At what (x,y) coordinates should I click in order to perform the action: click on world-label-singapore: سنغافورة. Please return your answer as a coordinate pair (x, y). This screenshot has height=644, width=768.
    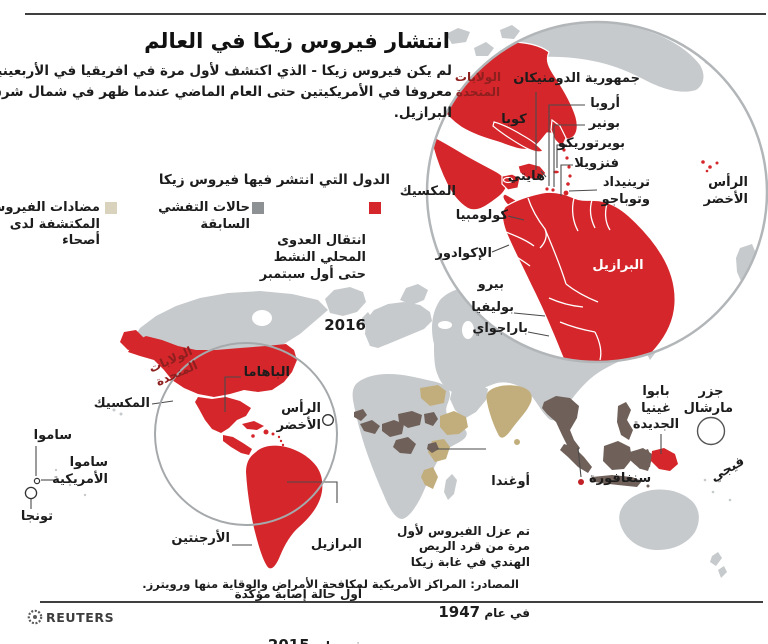
    Looking at the image, I should click on (620, 478).